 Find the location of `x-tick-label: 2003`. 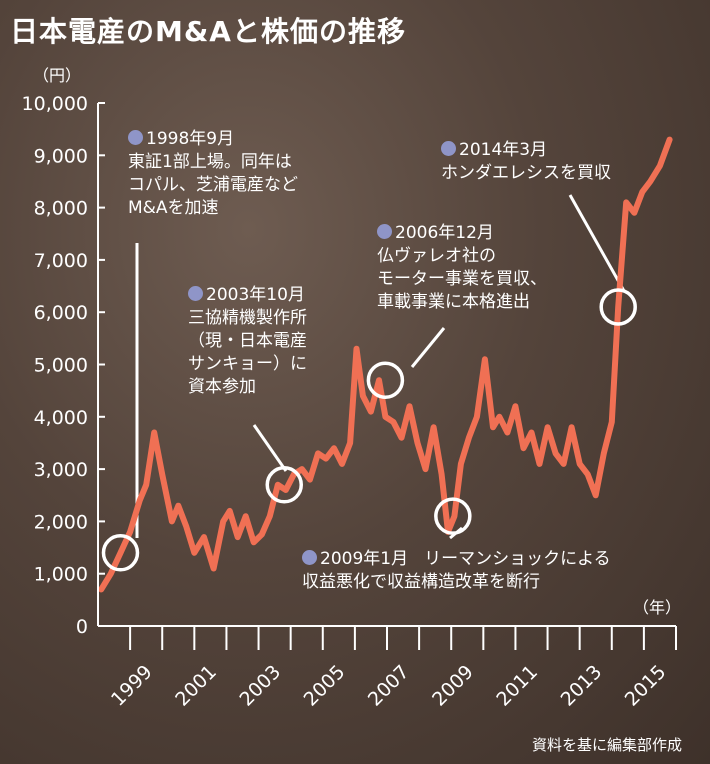

x-tick-label: 2003 is located at coordinates (260, 686).